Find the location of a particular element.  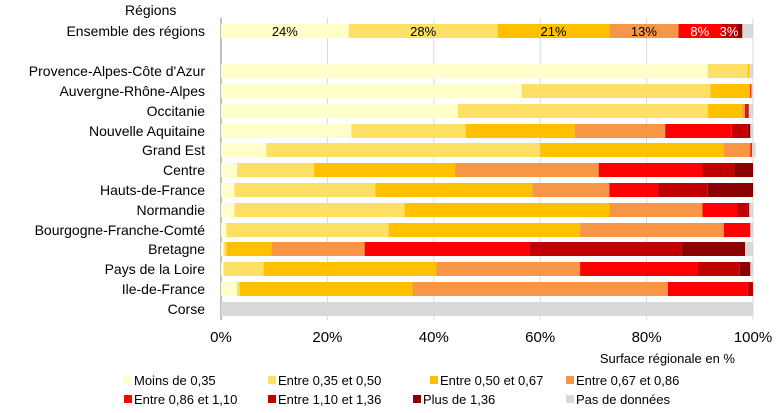

data-label-entre-0-35-et-0-50: 28% is located at coordinates (423, 31).